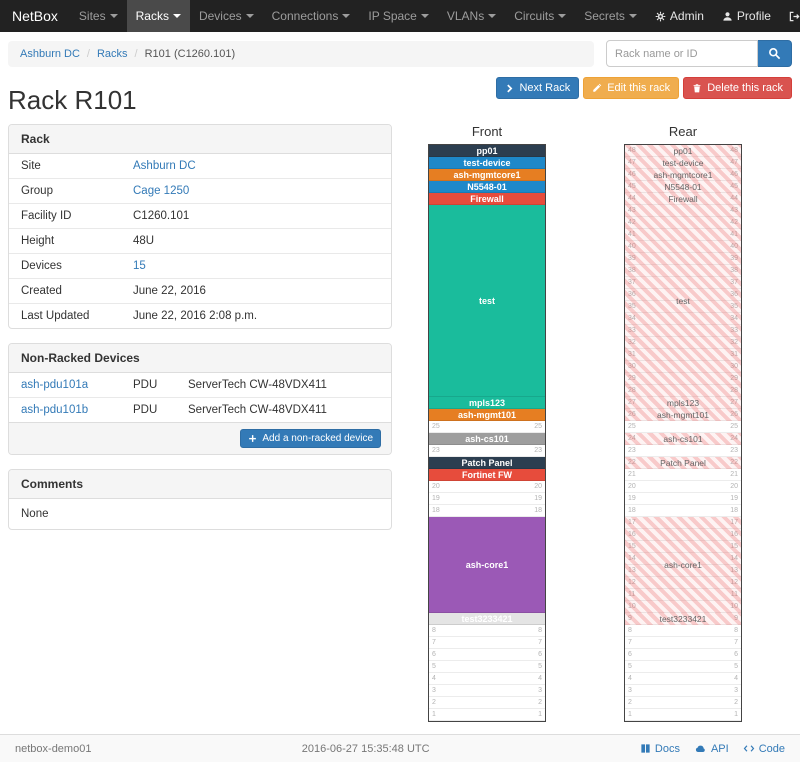 The width and height of the screenshot is (800, 762). I want to click on attr-value-link: Cage 1250, so click(161, 191).